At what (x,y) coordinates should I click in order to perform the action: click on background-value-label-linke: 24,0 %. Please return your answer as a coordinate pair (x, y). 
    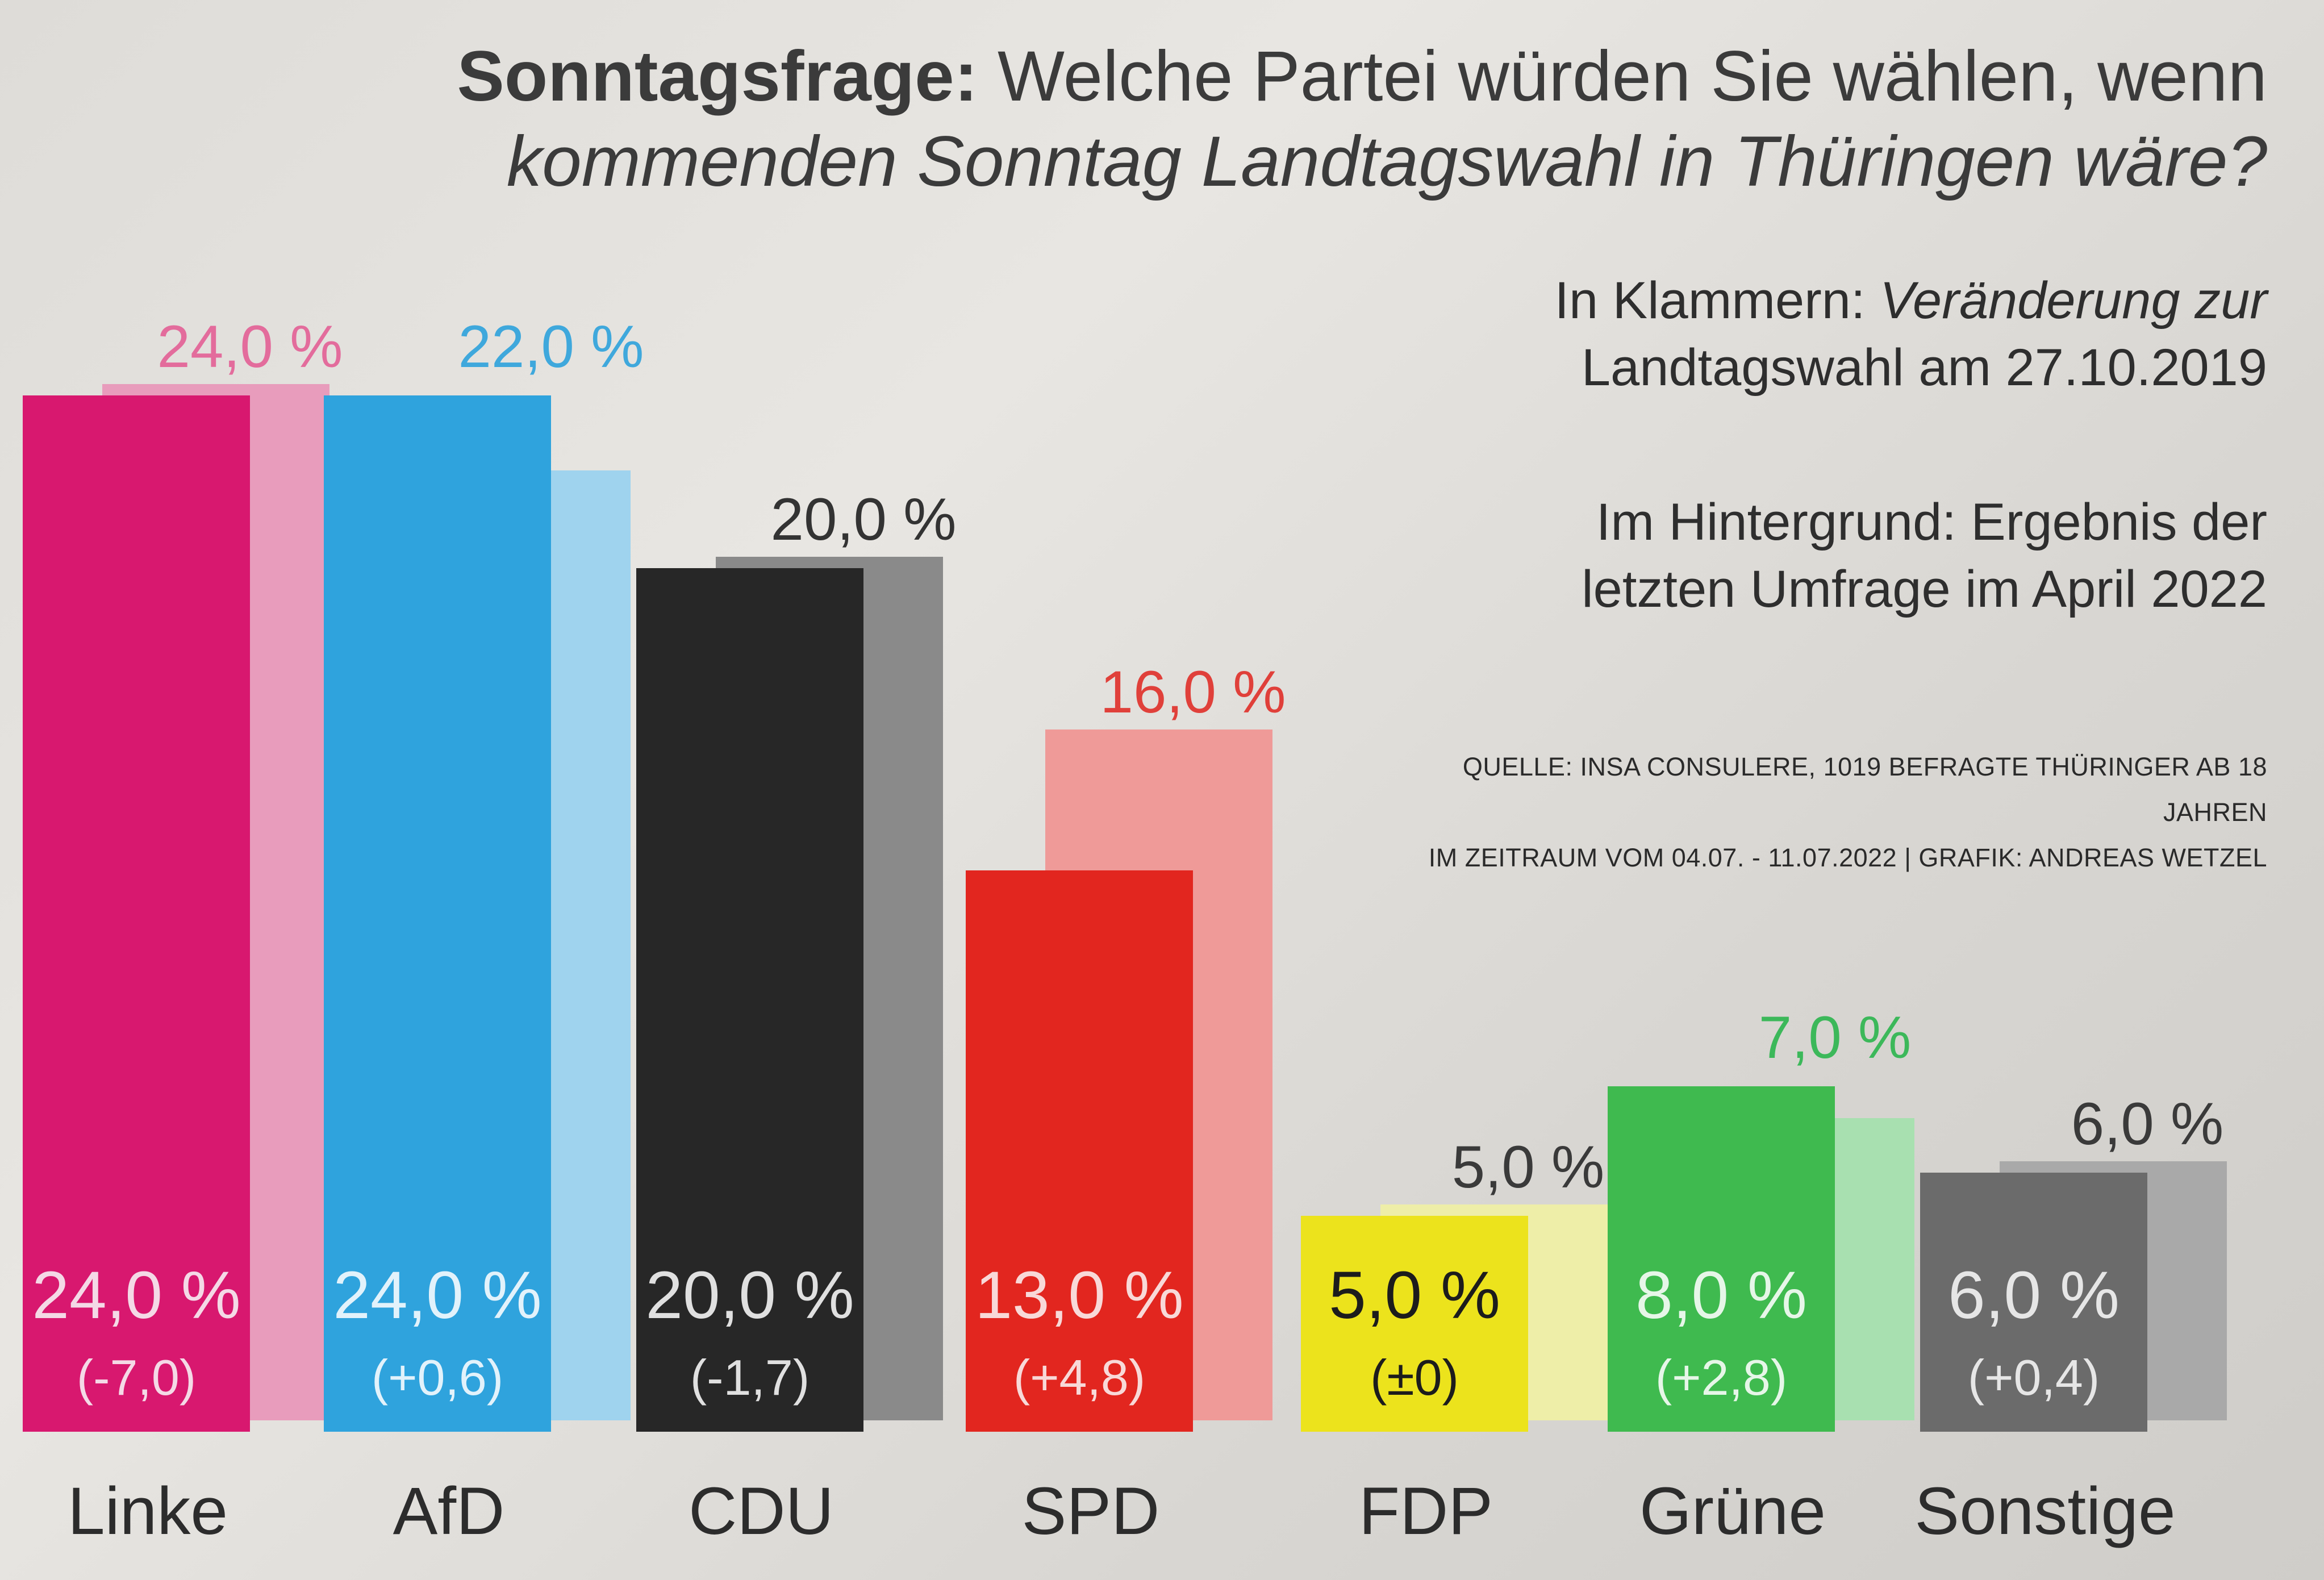
    Looking at the image, I should click on (250, 347).